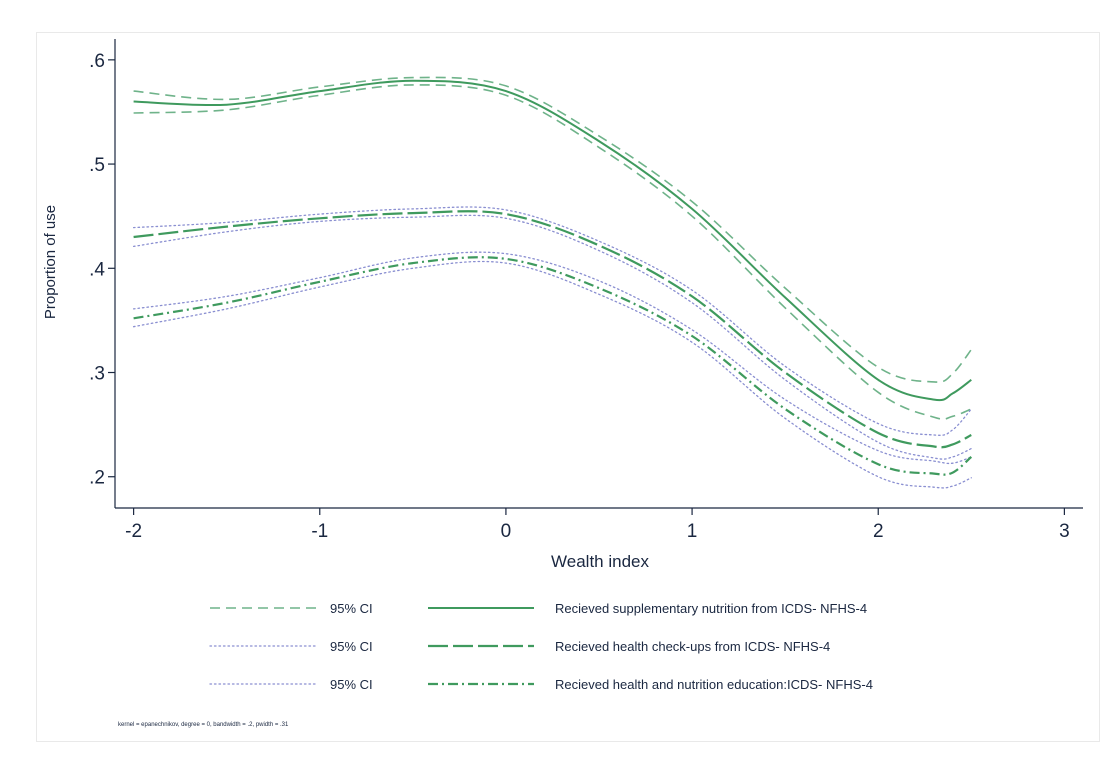  I want to click on y-tick-label: .4, so click(97, 269).